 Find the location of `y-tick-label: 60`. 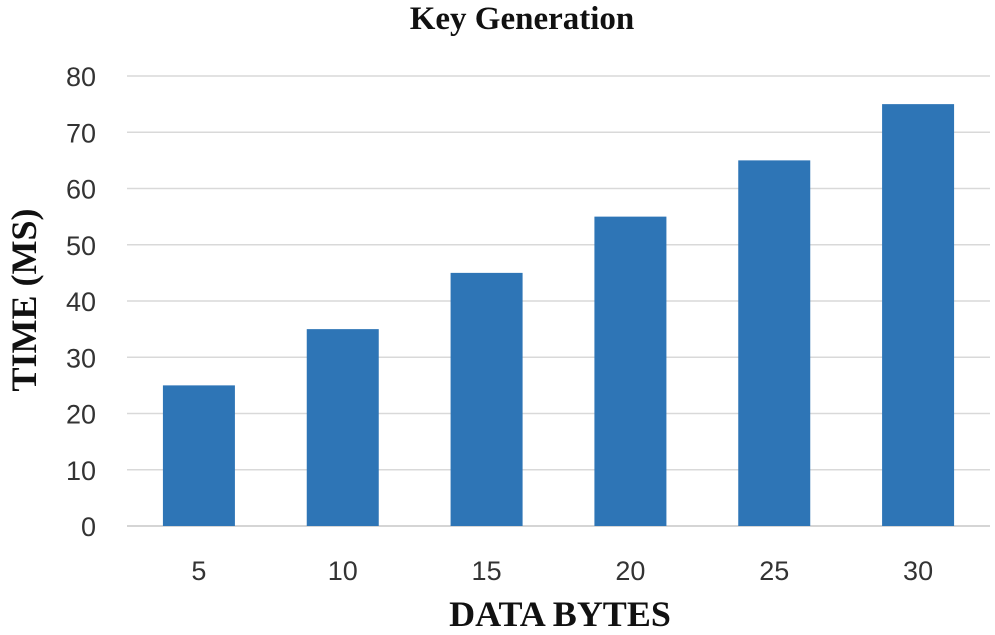

y-tick-label: 60 is located at coordinates (81, 190).